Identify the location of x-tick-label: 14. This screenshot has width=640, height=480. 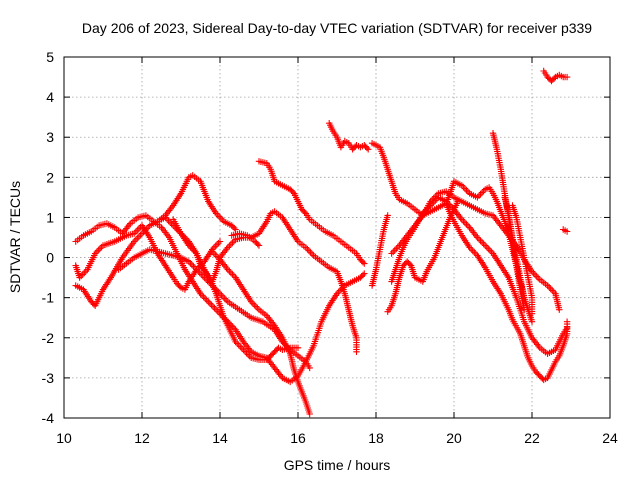
(220, 438).